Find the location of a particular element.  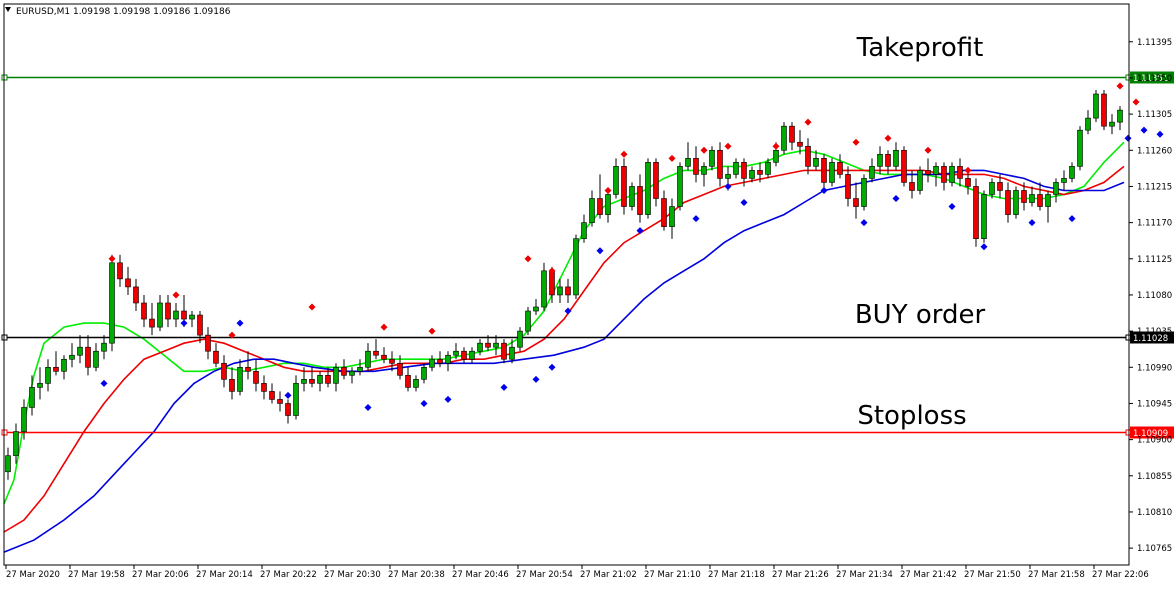

y-tick-label: 1.11350 is located at coordinates (1154, 79).